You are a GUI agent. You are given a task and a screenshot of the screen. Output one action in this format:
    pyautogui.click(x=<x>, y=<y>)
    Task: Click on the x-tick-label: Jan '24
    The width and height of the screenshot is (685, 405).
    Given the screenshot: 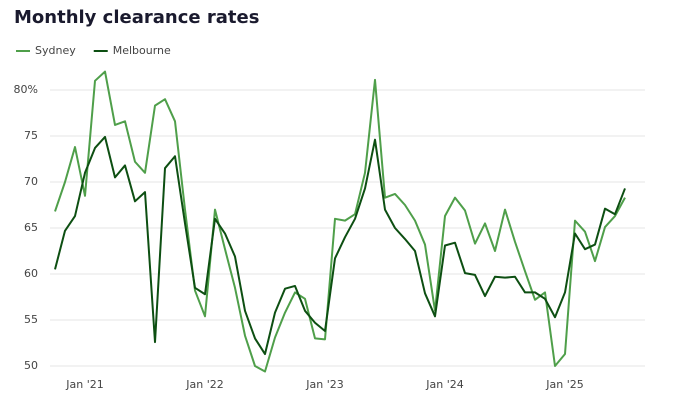 What is the action you would take?
    pyautogui.click(x=444, y=384)
    